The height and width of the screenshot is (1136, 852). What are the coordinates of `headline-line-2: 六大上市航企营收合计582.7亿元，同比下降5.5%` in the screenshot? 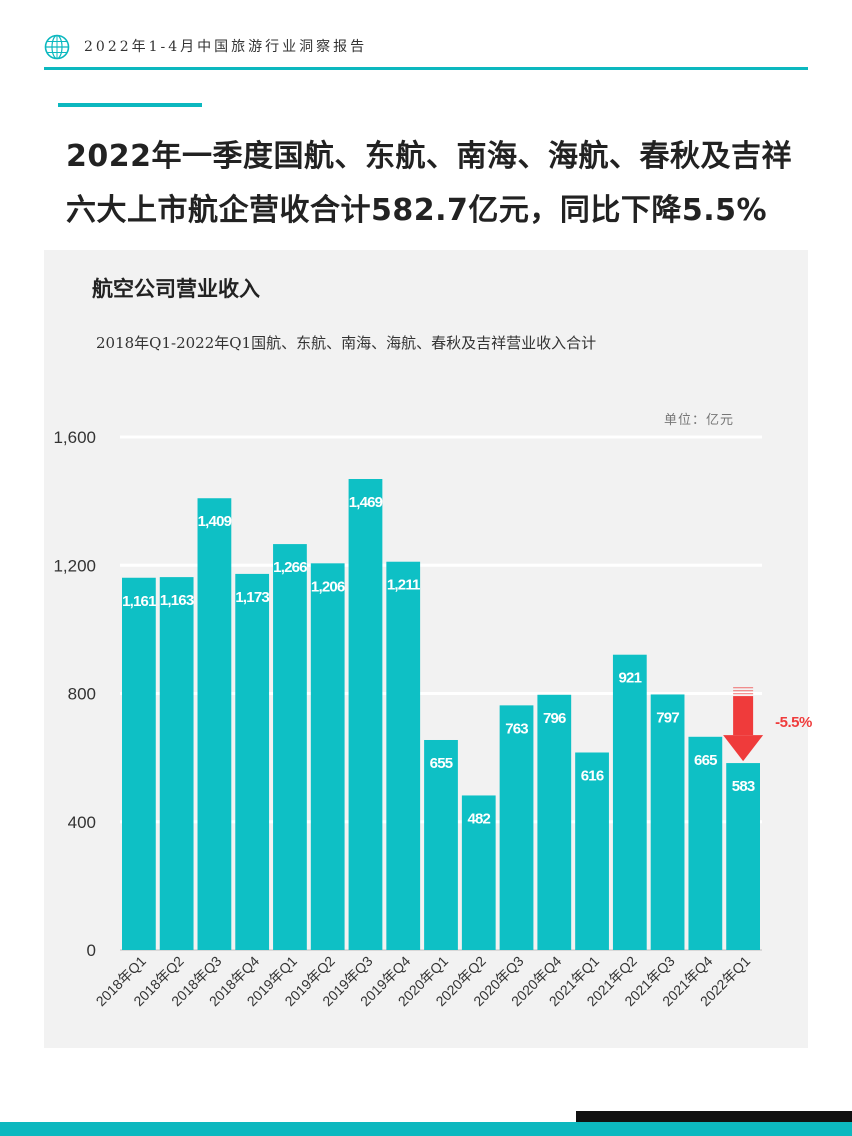 It's located at (417, 210).